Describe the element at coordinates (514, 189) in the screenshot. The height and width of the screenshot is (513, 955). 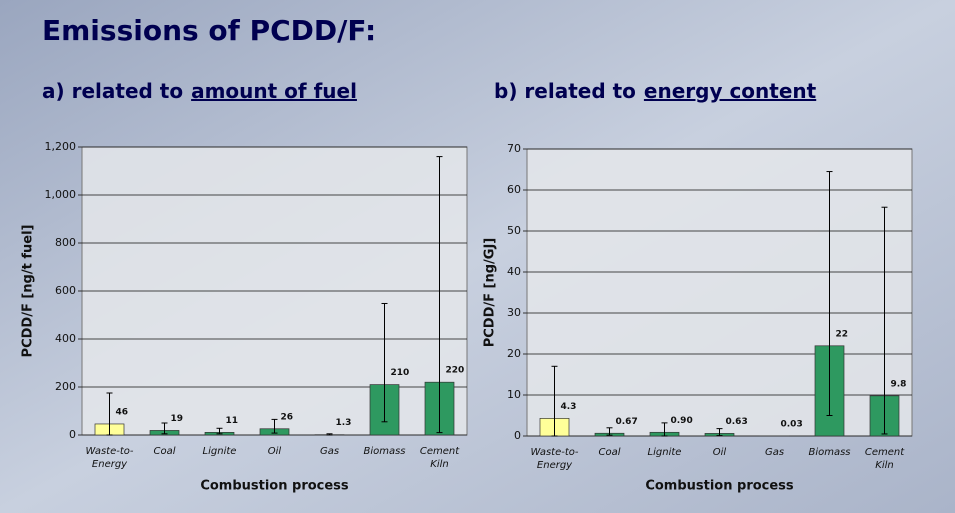
I see `y-tick-label: 60` at that location.